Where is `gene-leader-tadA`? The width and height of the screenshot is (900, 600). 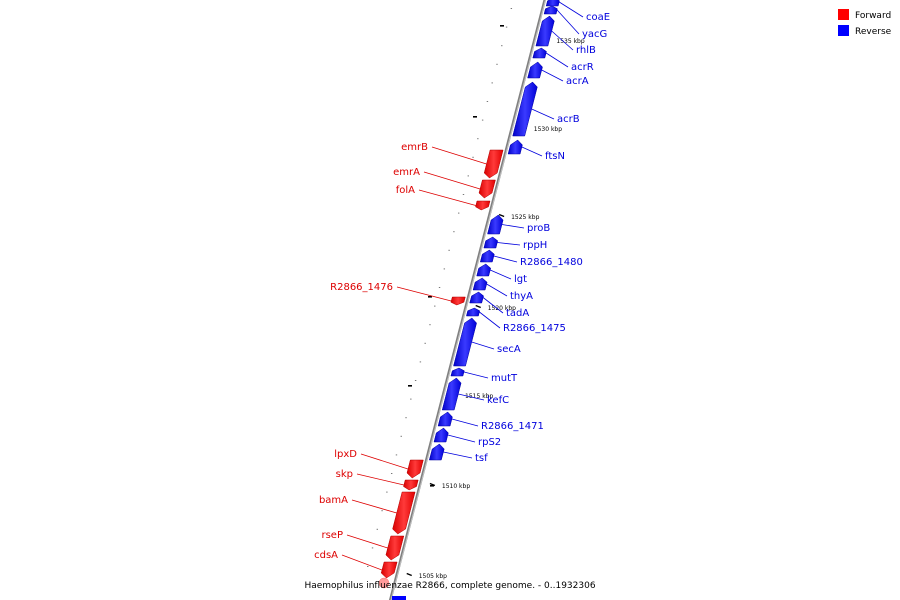 gene-leader-tadA is located at coordinates (493, 305).